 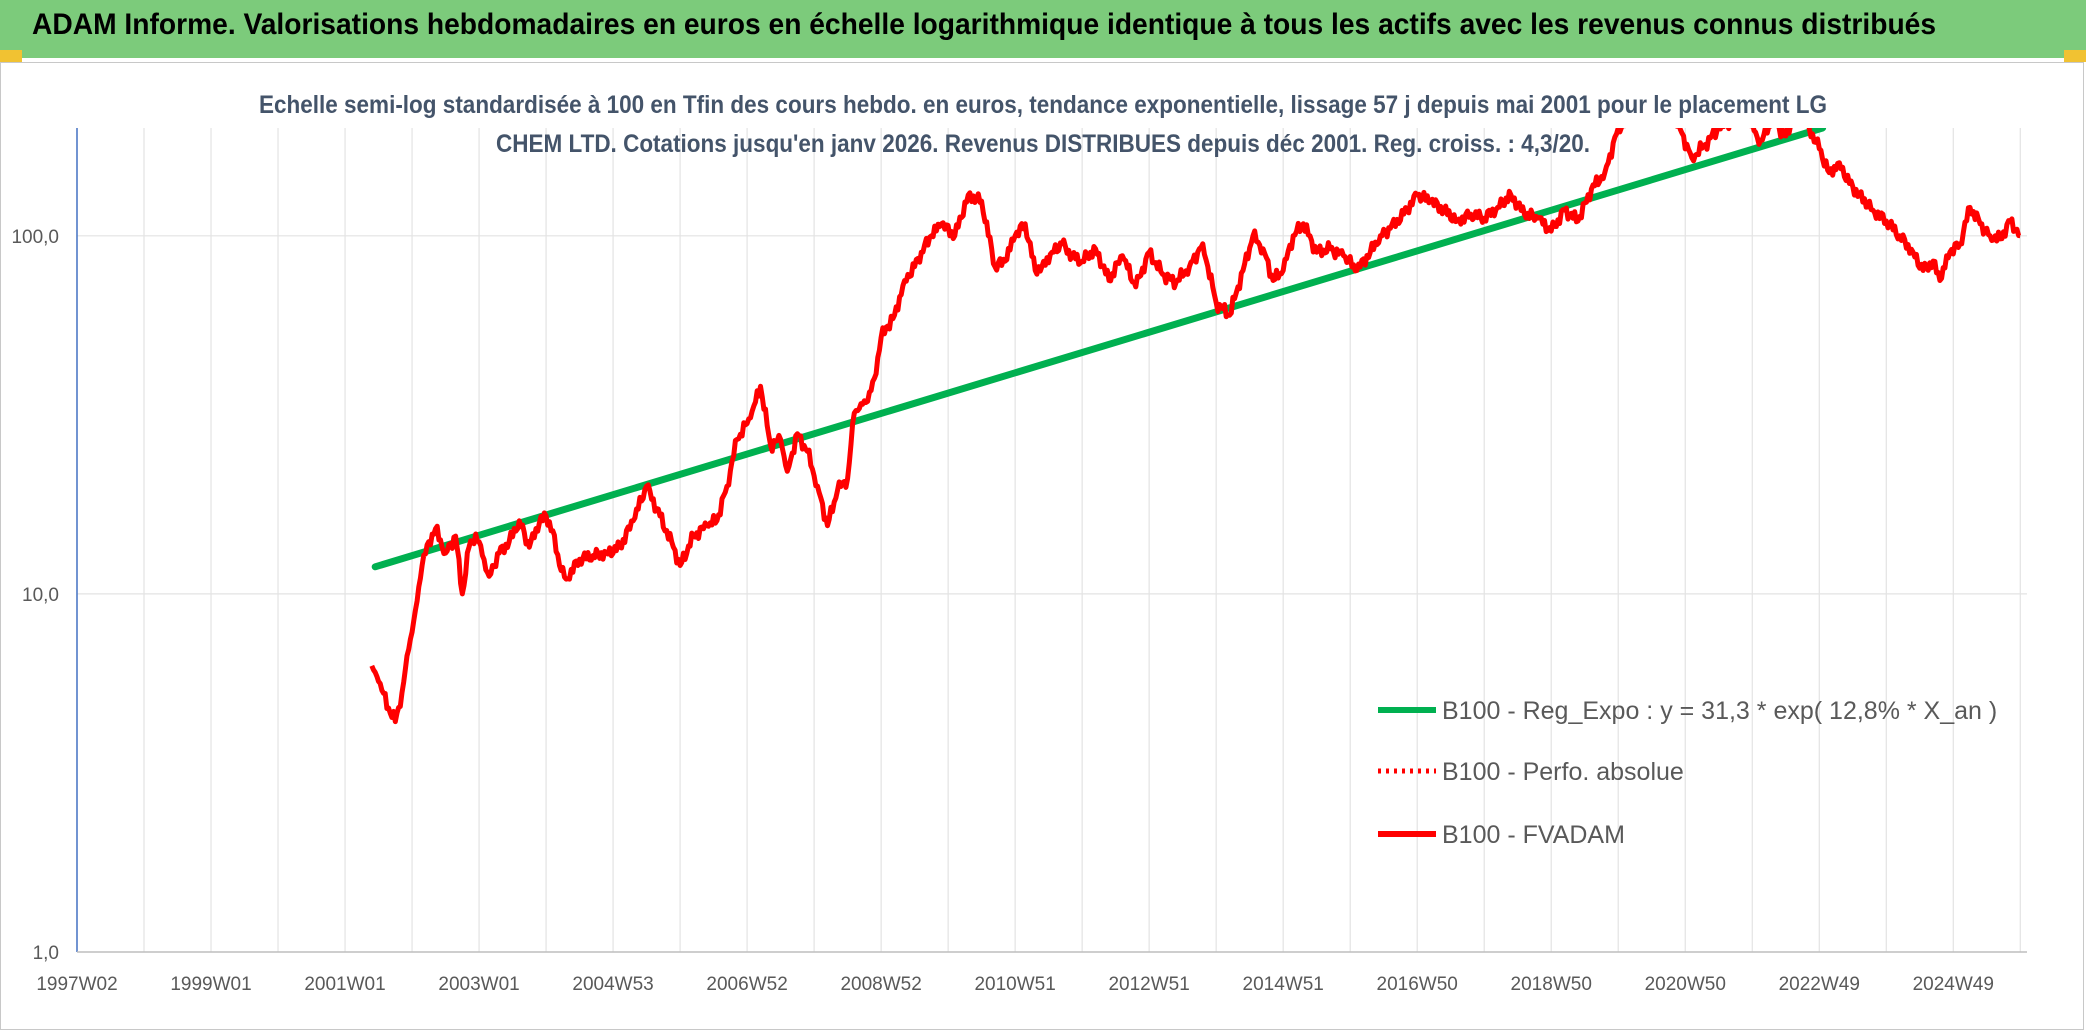 I want to click on y-tick-label: 100,0, so click(x=35, y=237).